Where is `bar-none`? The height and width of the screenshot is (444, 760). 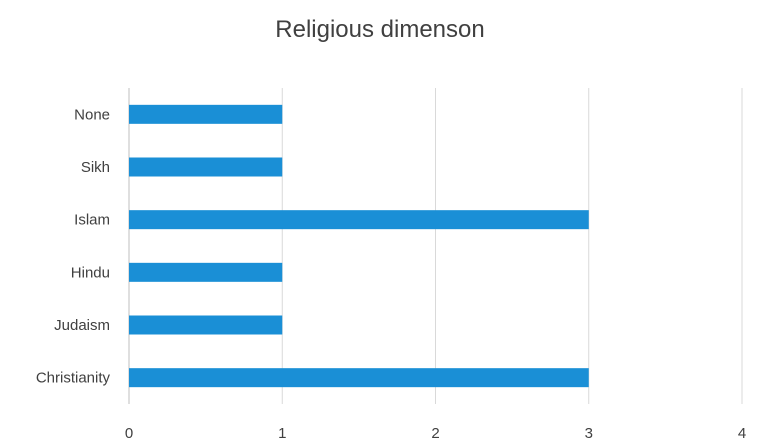
bar-none is located at coordinates (206, 114).